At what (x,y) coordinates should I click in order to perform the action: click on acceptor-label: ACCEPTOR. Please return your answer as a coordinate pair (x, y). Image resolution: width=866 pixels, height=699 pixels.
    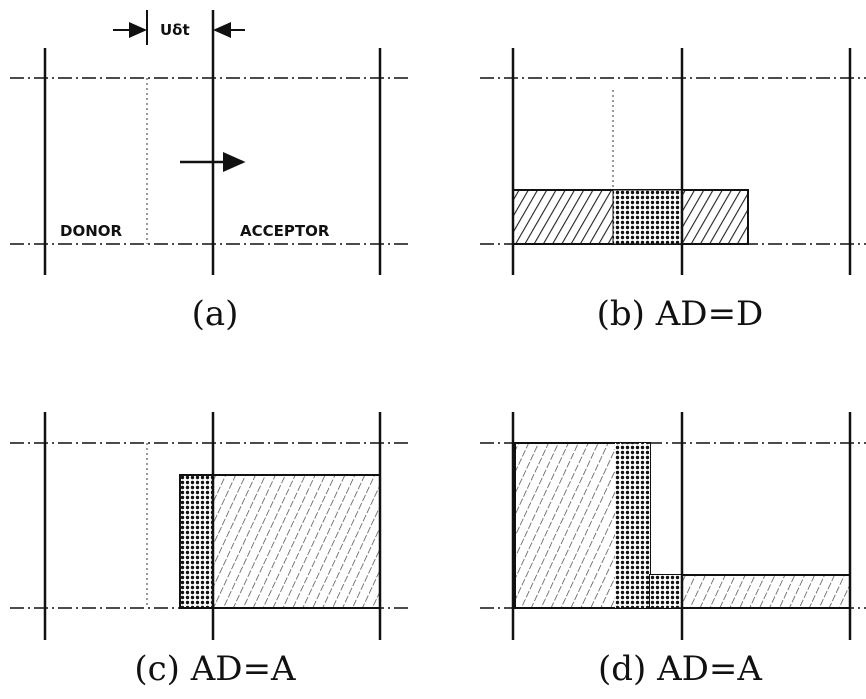
    Looking at the image, I should click on (285, 231).